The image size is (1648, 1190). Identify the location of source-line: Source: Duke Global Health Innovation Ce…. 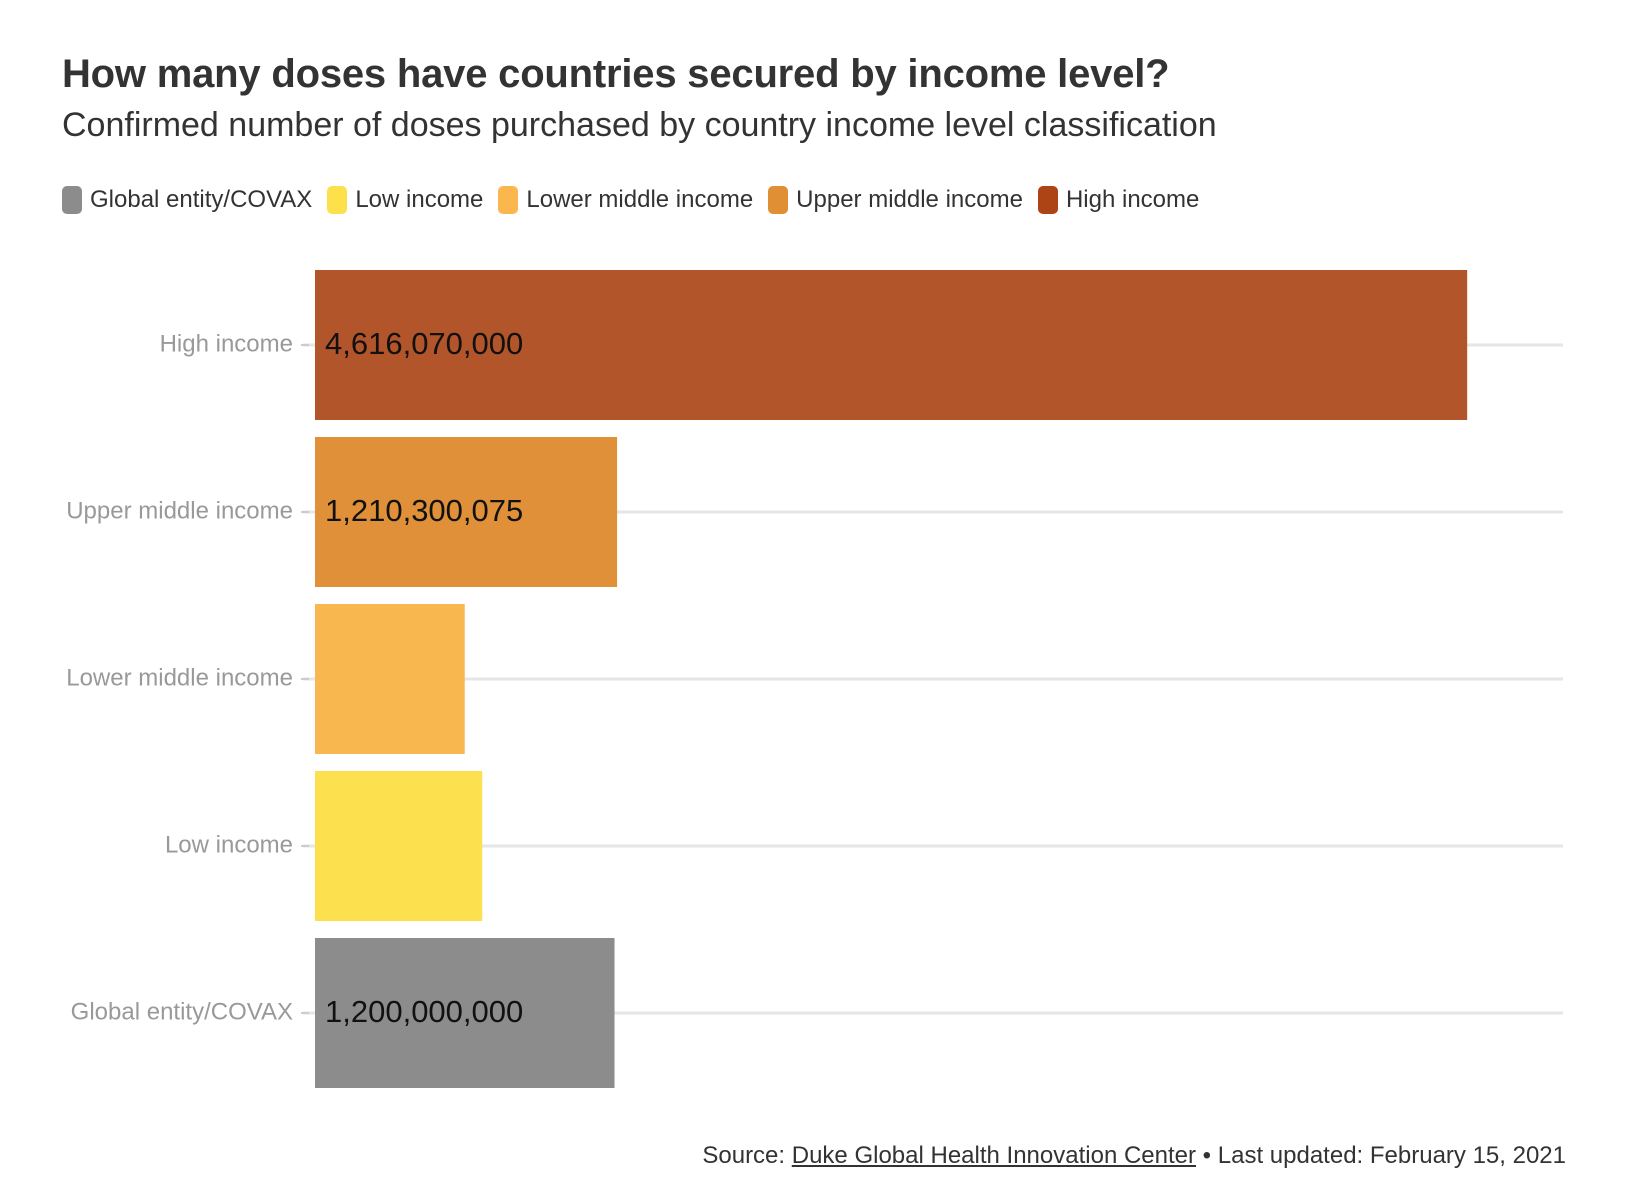
(1134, 1156).